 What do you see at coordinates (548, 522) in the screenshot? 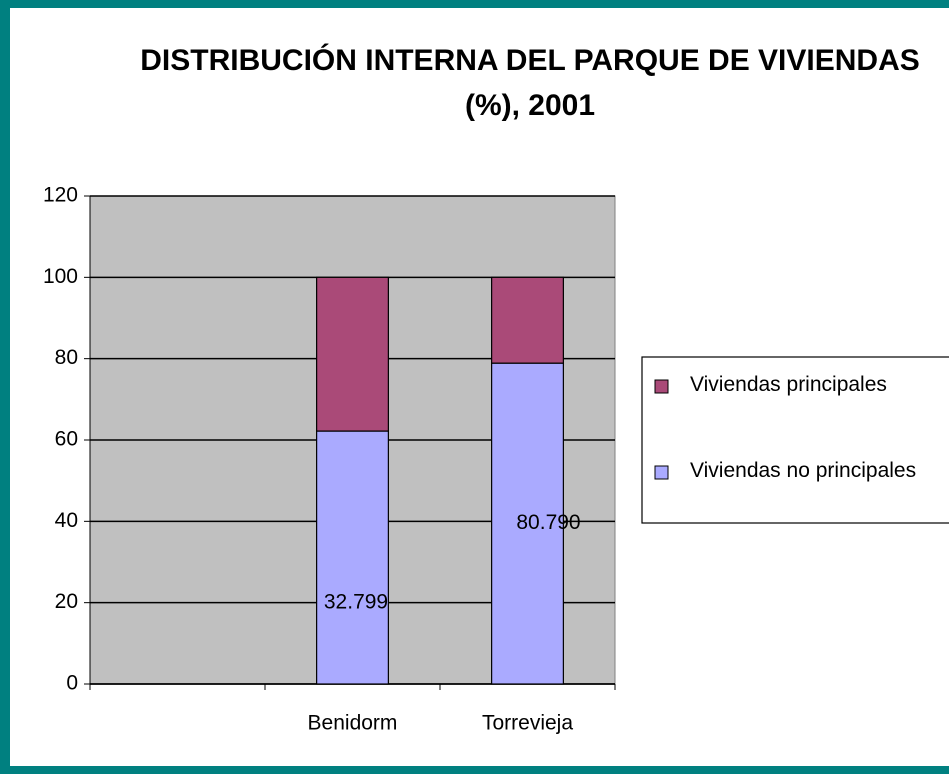
I see `annotation: 80.790` at bounding box center [548, 522].